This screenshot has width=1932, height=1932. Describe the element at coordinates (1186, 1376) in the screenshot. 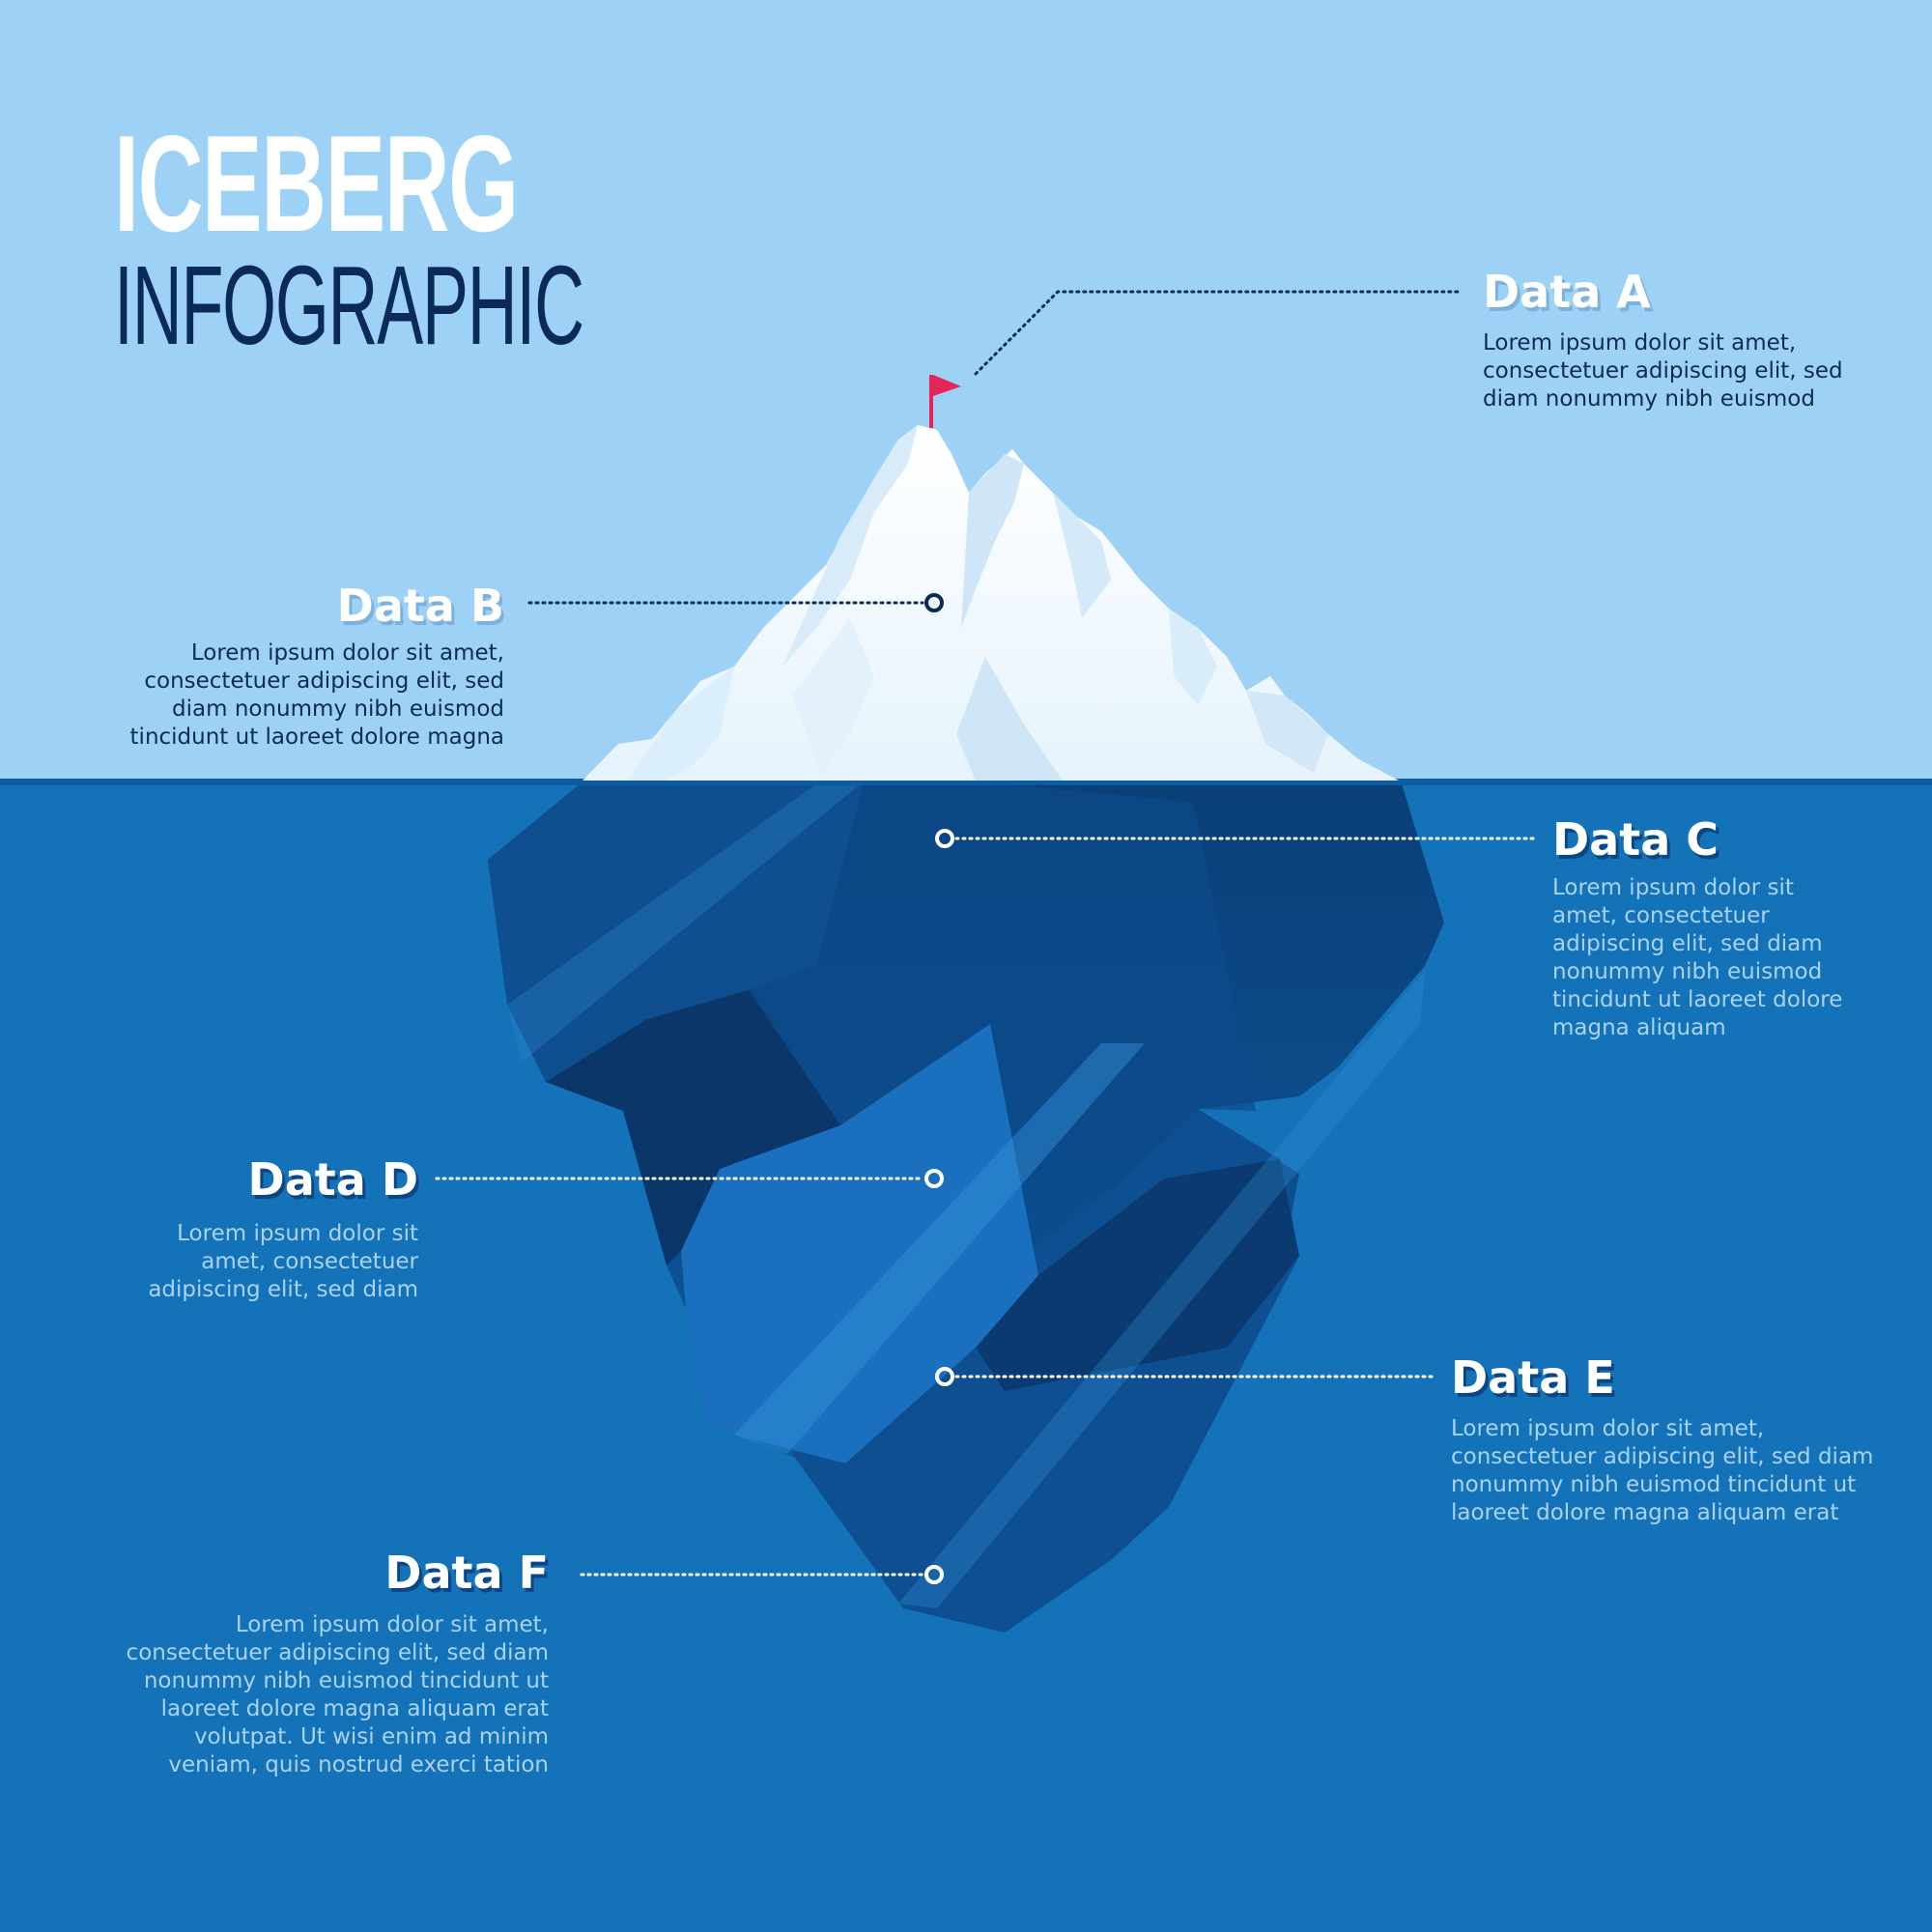

I see `connector-e` at that location.